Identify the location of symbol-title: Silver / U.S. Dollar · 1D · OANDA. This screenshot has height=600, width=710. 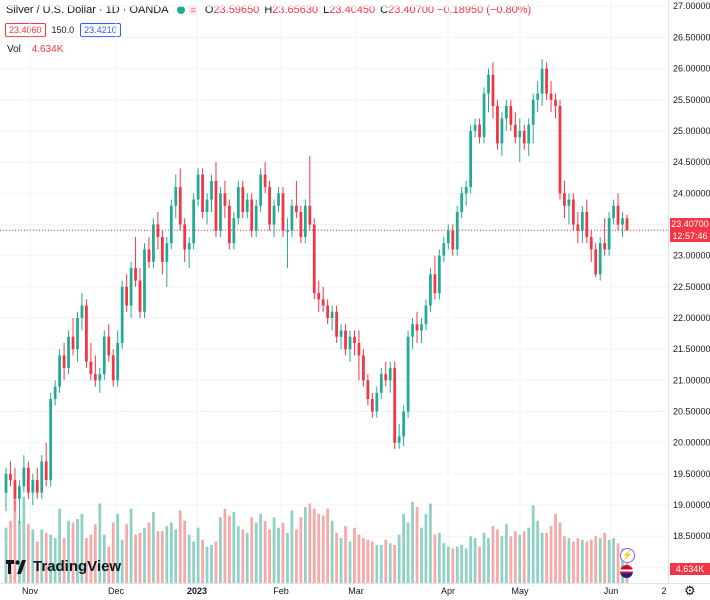
(87, 10).